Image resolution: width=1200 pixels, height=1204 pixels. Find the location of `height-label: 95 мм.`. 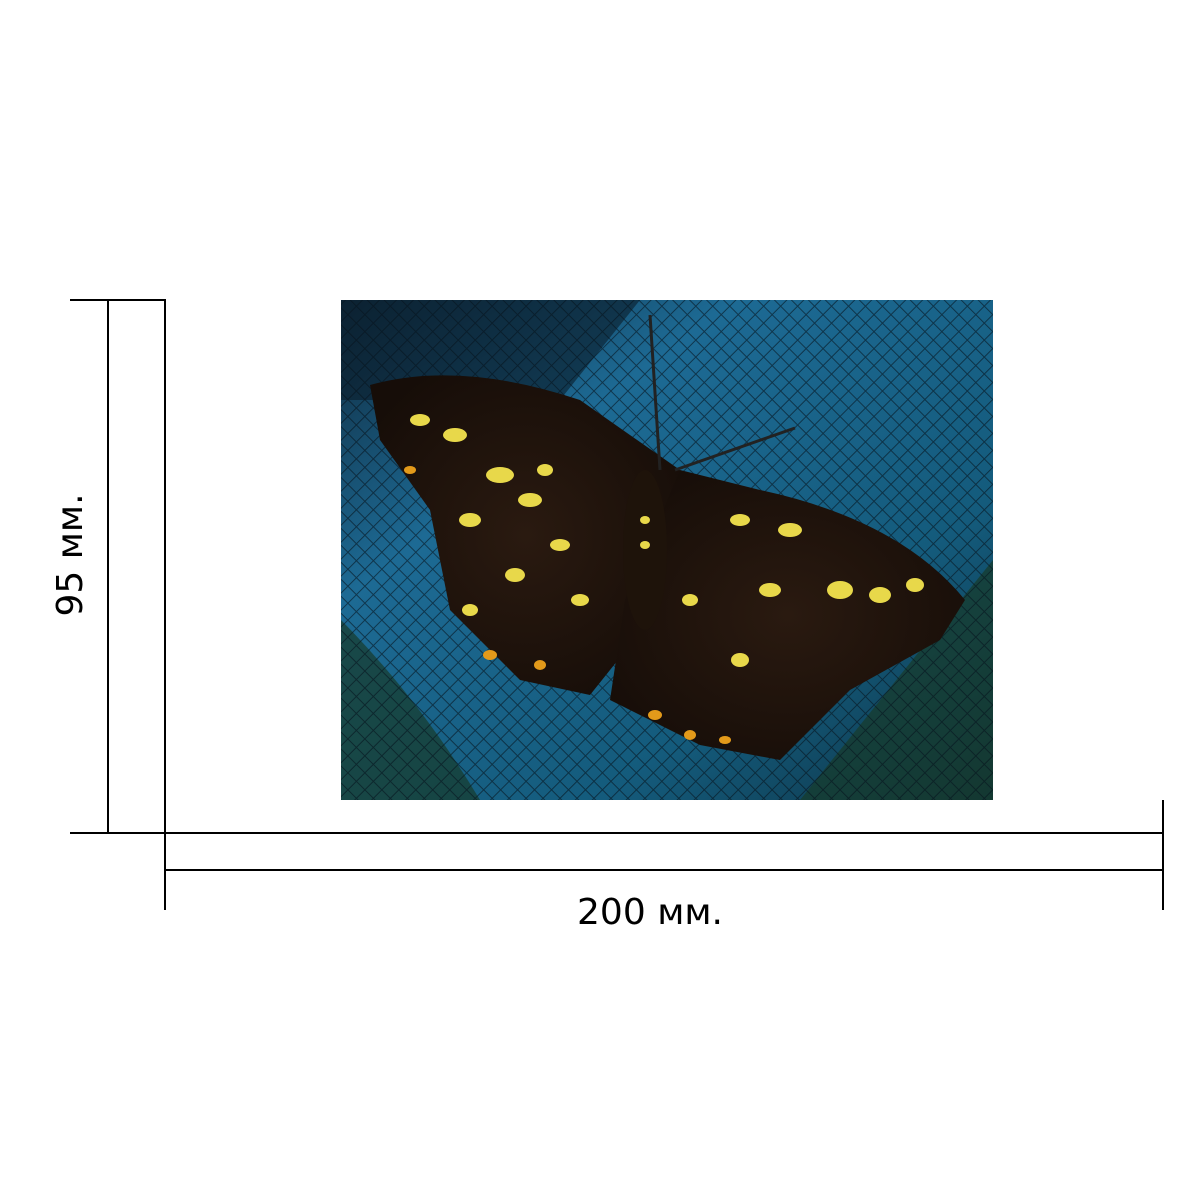

height-label: 95 мм. is located at coordinates (70, 554).